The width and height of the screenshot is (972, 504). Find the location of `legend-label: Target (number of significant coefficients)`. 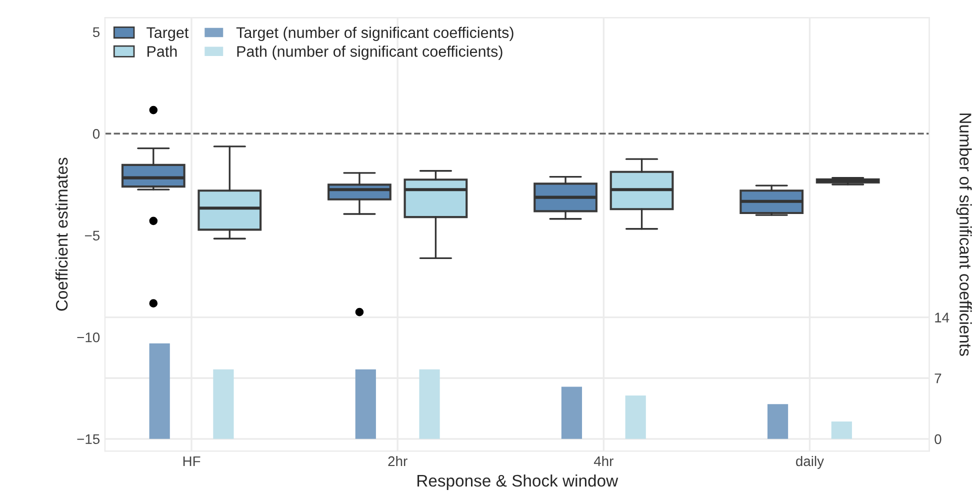

legend-label: Target (number of significant coefficients) is located at coordinates (375, 34).